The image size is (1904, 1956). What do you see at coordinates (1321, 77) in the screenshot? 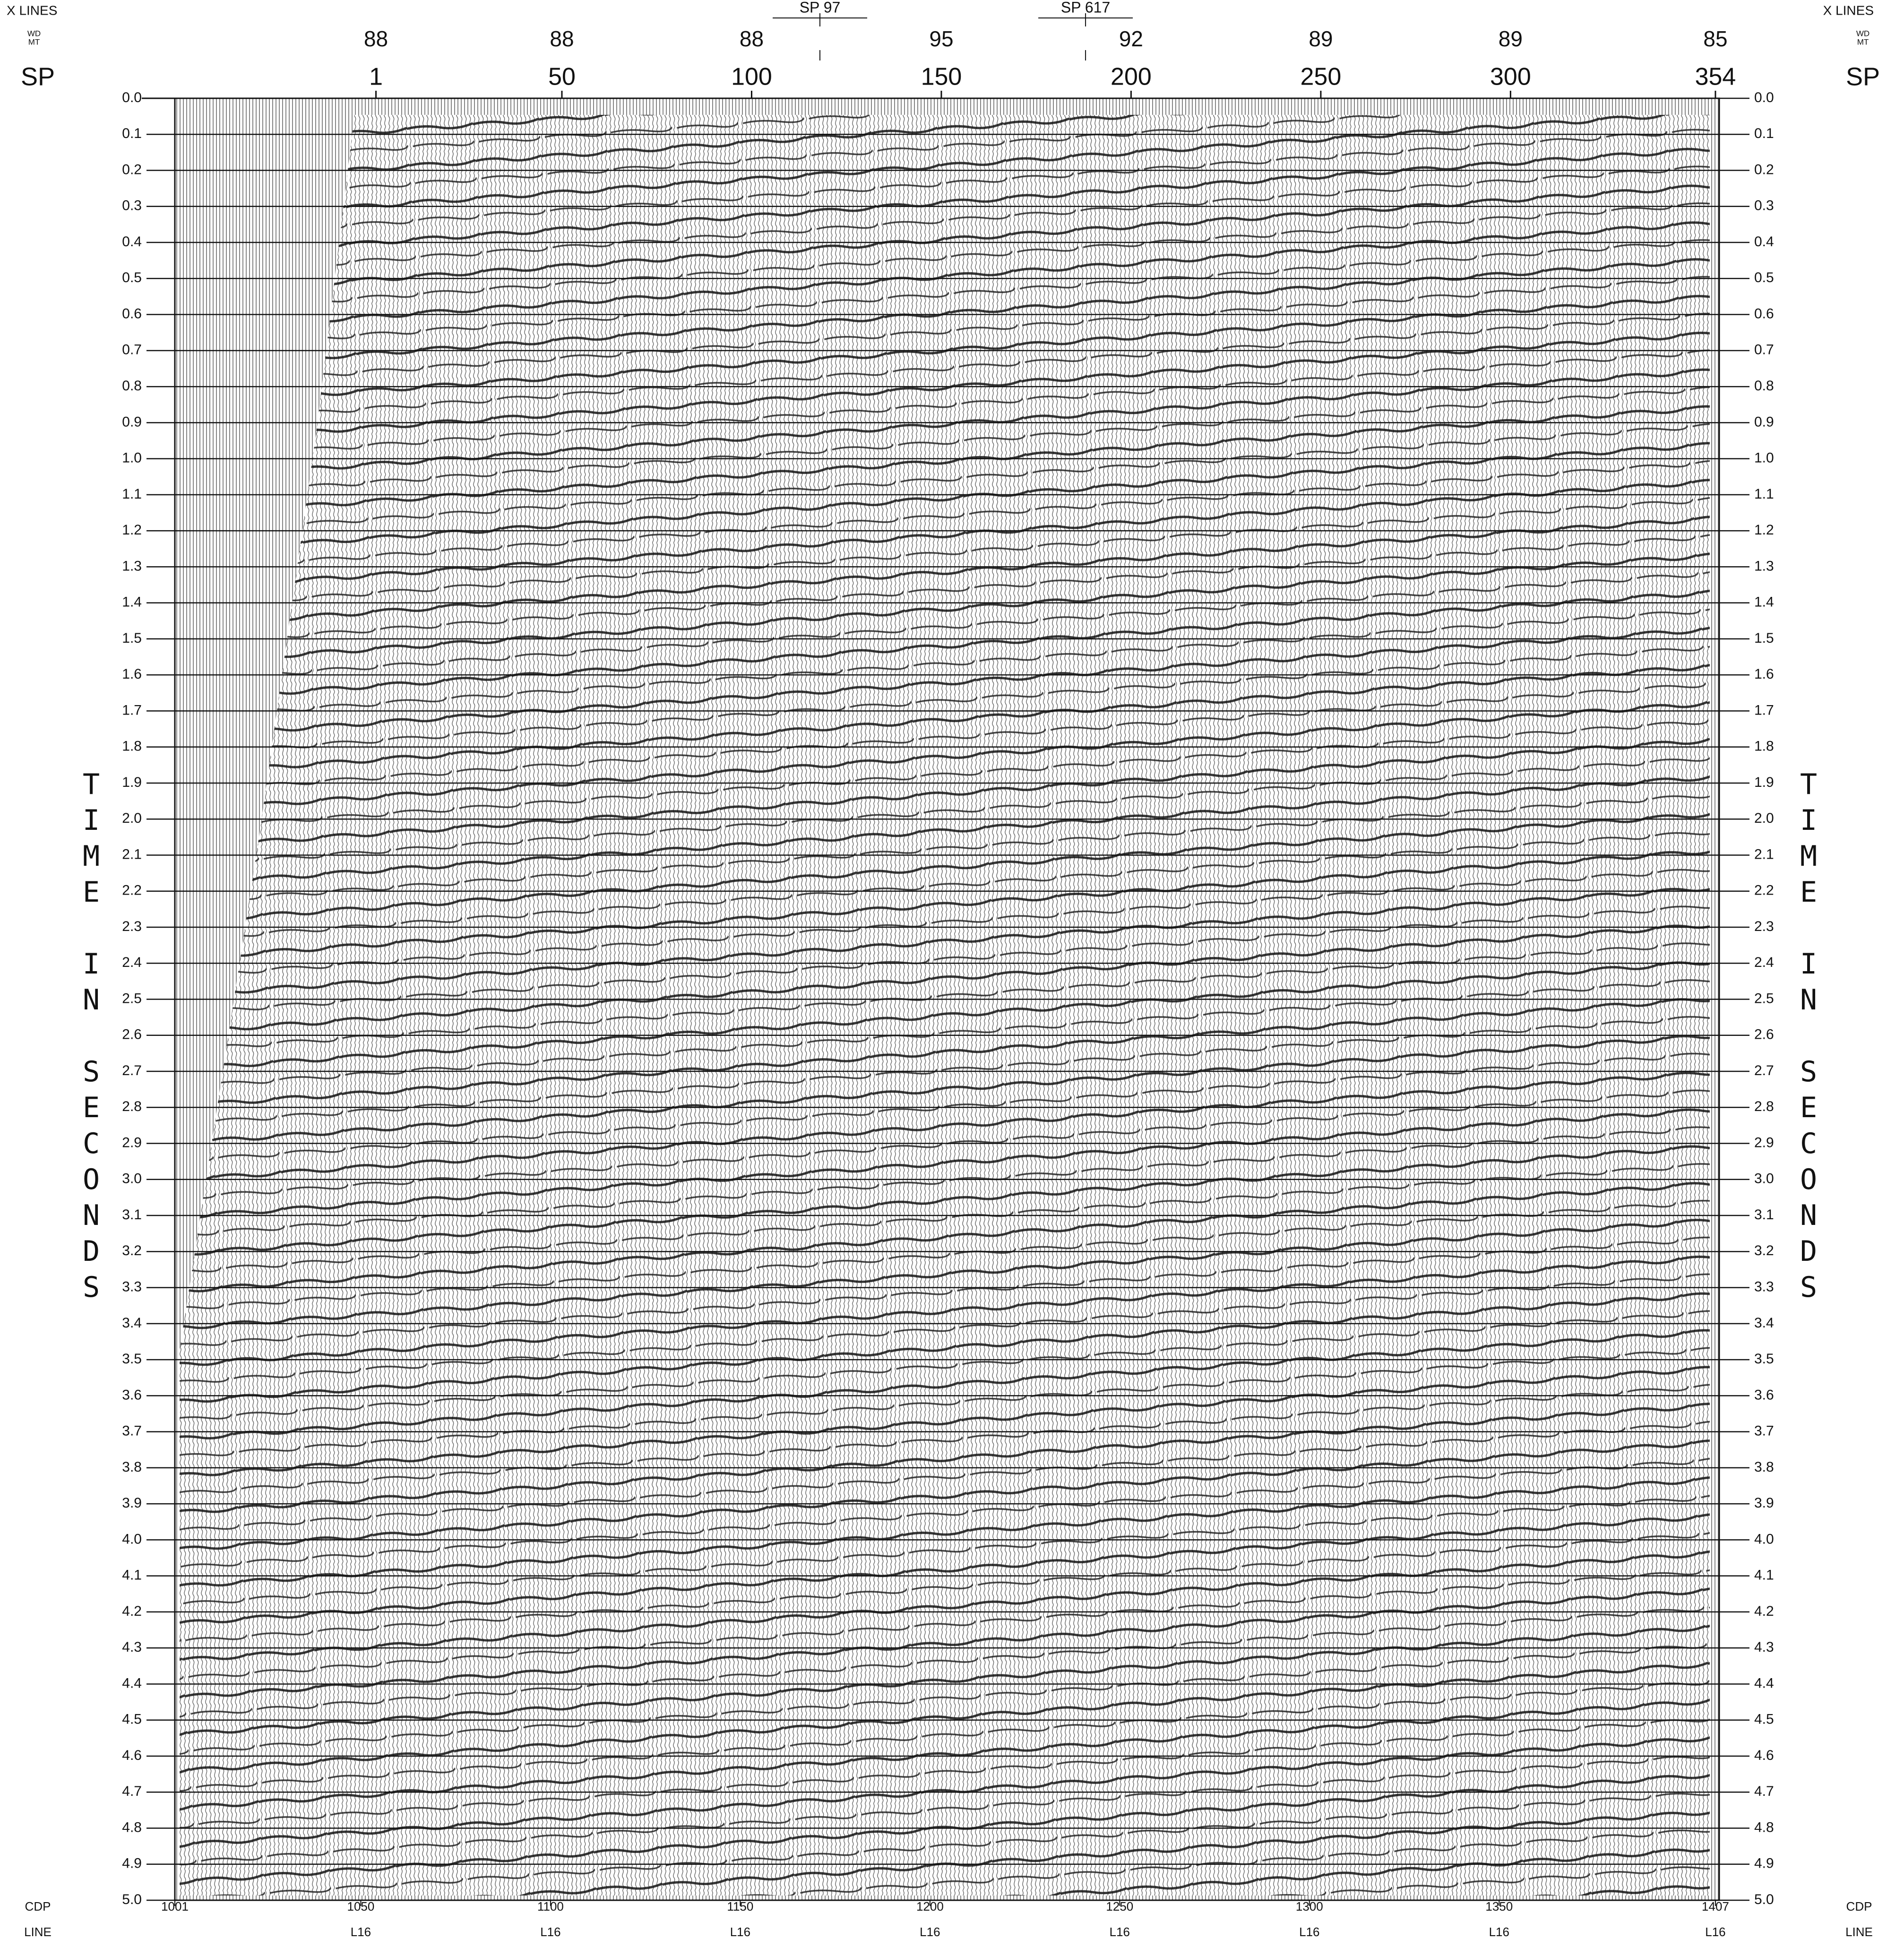
I see `x-tick-label: 250` at bounding box center [1321, 77].